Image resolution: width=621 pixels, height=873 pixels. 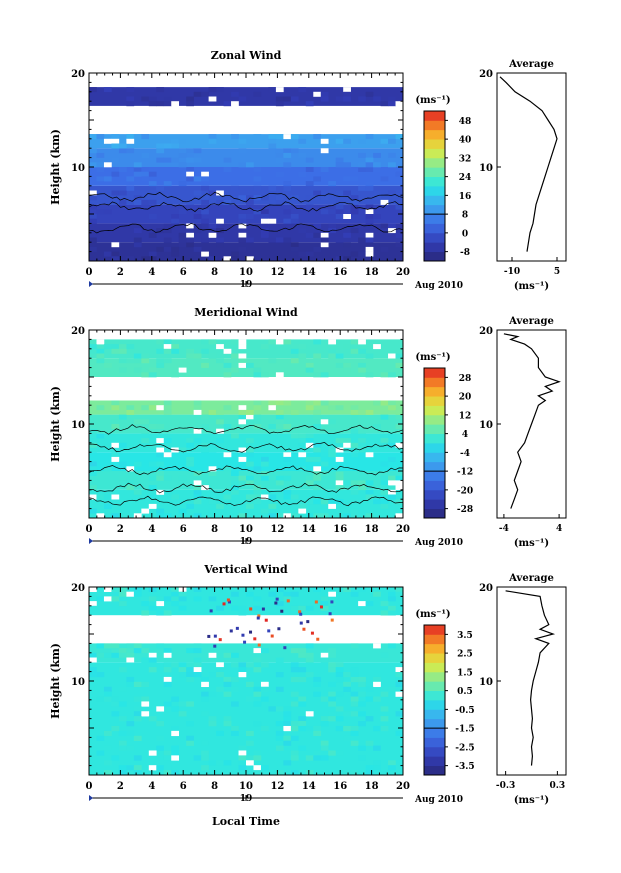 What do you see at coordinates (465, 159) in the screenshot?
I see `colorbar-tick-label: 32` at bounding box center [465, 159].